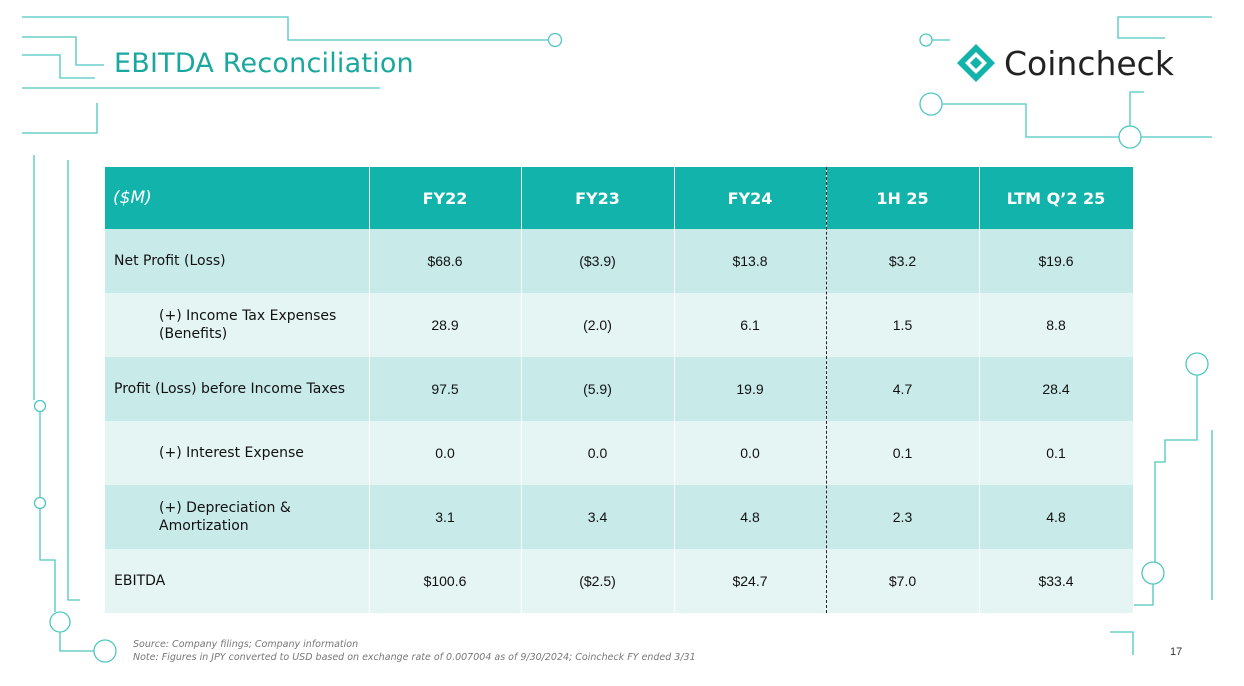 The width and height of the screenshot is (1244, 686). I want to click on table-cell: 1.5, so click(903, 325).